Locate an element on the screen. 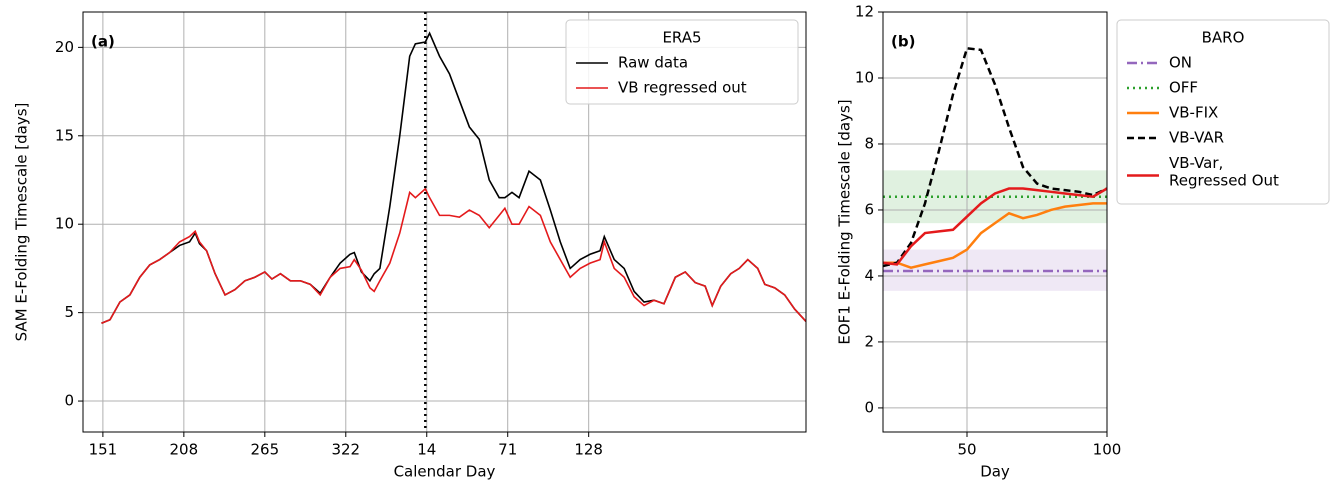 The image size is (1333, 480). x-tick-label: 100 is located at coordinates (1107, 450).